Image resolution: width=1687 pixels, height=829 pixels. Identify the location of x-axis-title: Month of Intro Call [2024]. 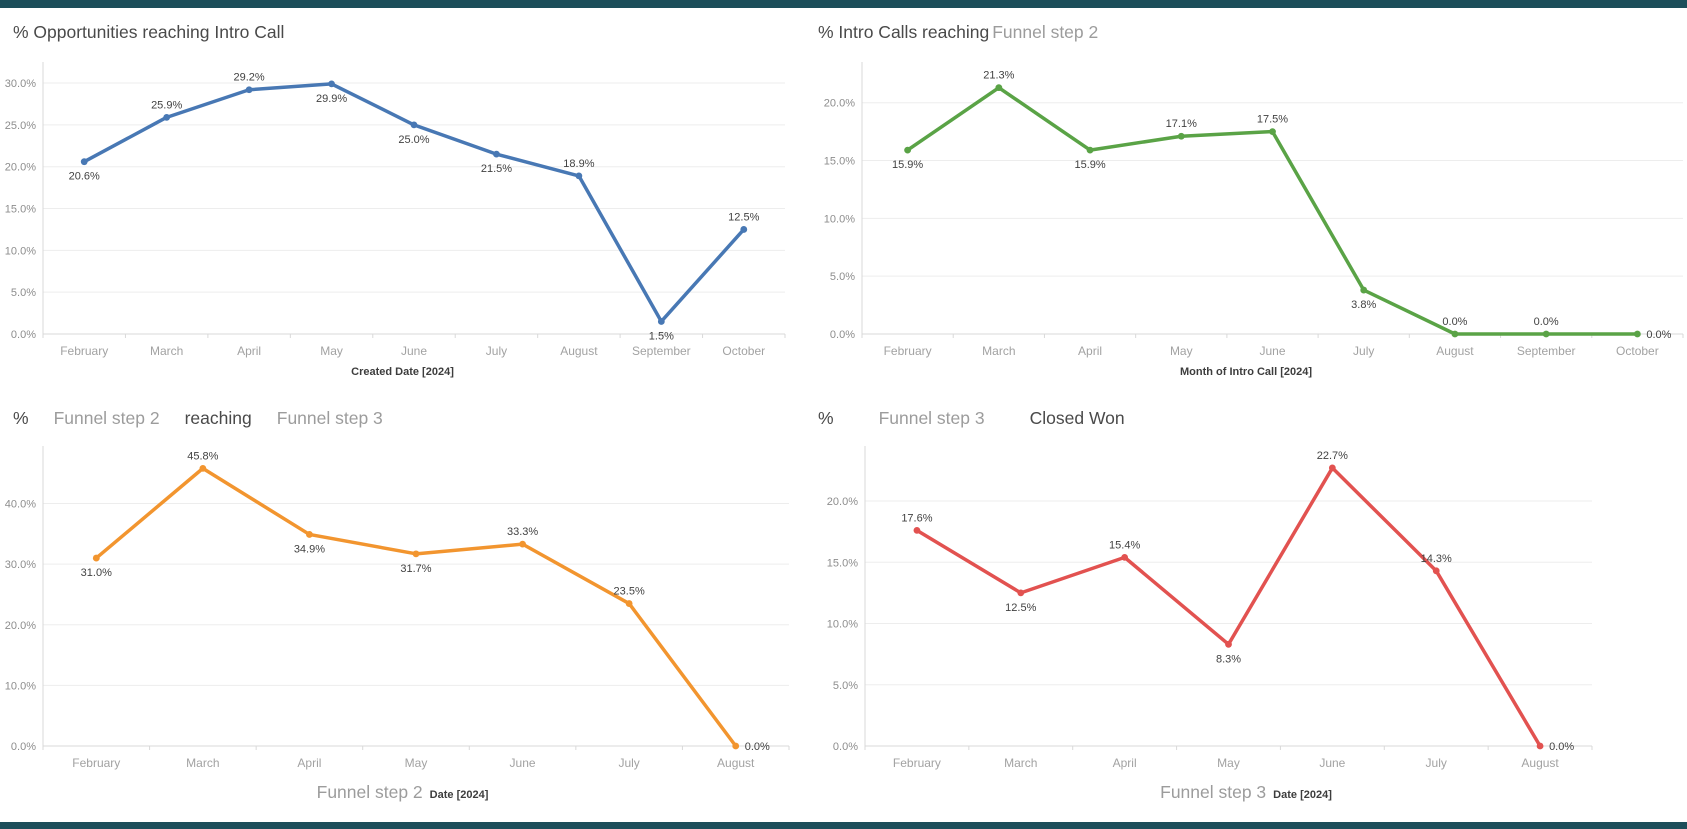
(1246, 382).